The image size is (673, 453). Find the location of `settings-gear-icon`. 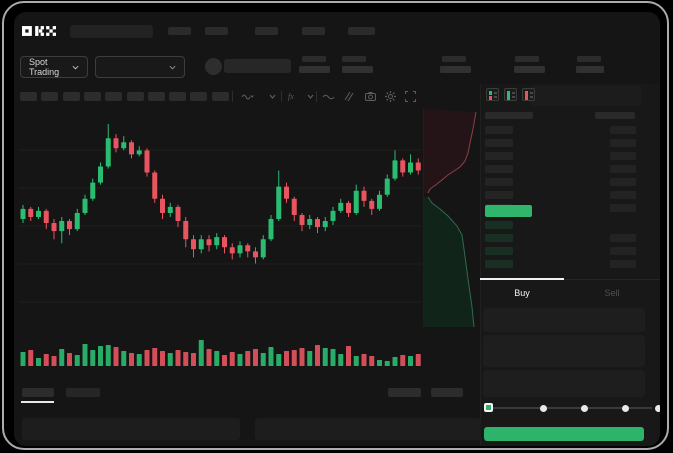

settings-gear-icon is located at coordinates (390, 96).